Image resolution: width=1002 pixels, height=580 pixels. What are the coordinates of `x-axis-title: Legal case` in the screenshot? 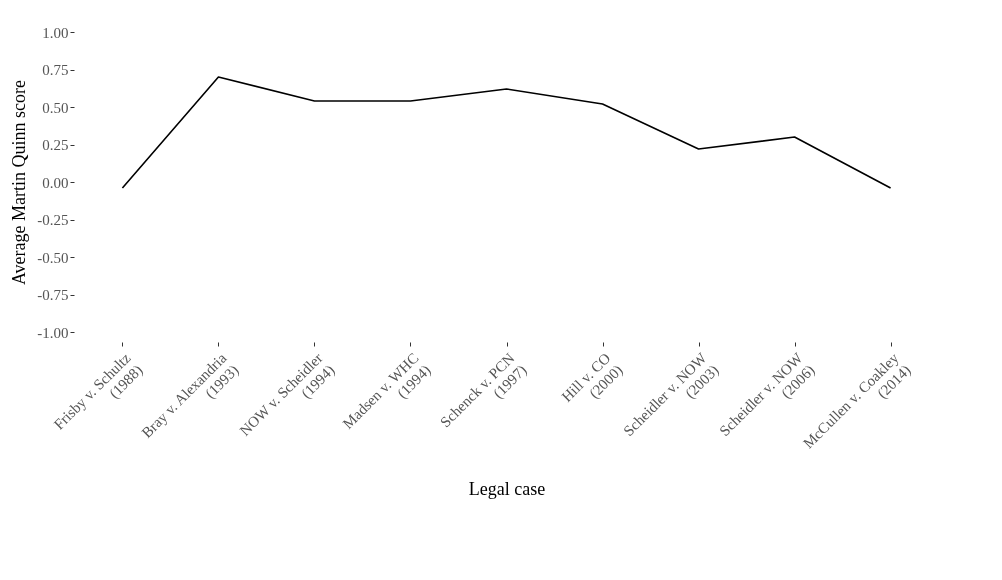 It's located at (507, 489).